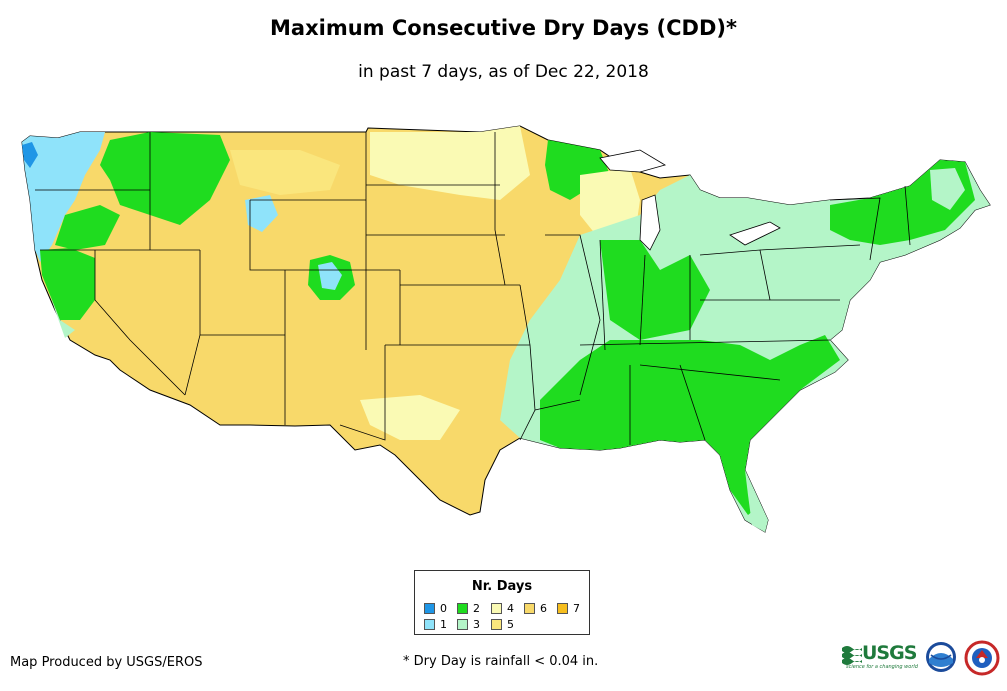 The height and width of the screenshot is (691, 1007). Describe the element at coordinates (690, 425) in the screenshot. I see `zone-2-day-southeast` at that location.